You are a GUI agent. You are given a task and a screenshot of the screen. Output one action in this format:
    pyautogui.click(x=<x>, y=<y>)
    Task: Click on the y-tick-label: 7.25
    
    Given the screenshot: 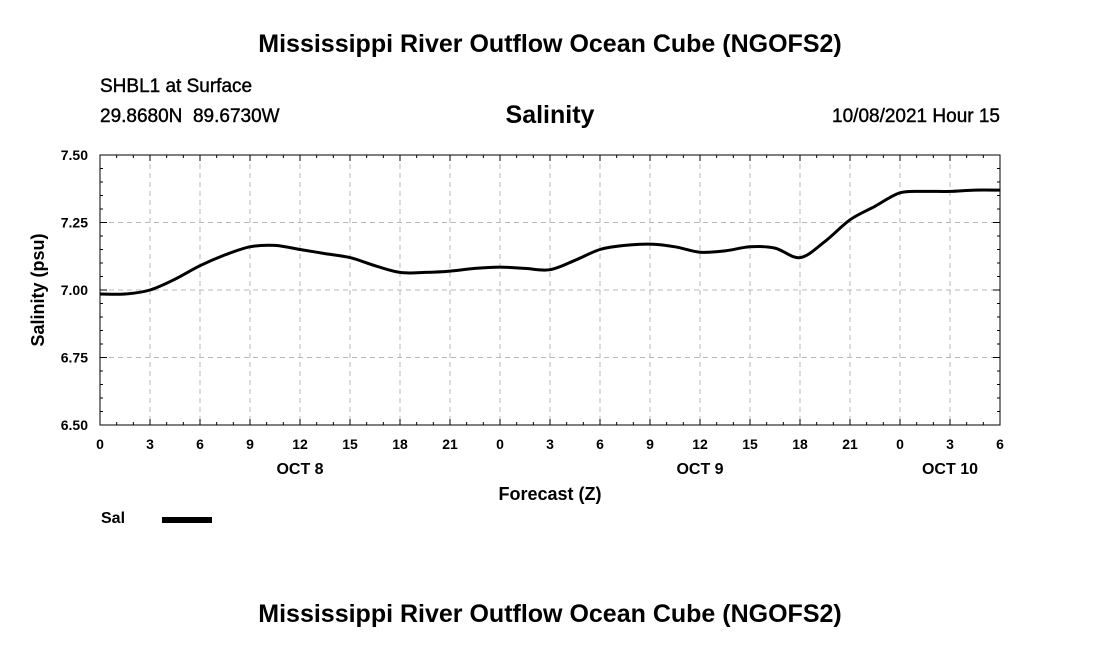 What is the action you would take?
    pyautogui.click(x=74, y=223)
    